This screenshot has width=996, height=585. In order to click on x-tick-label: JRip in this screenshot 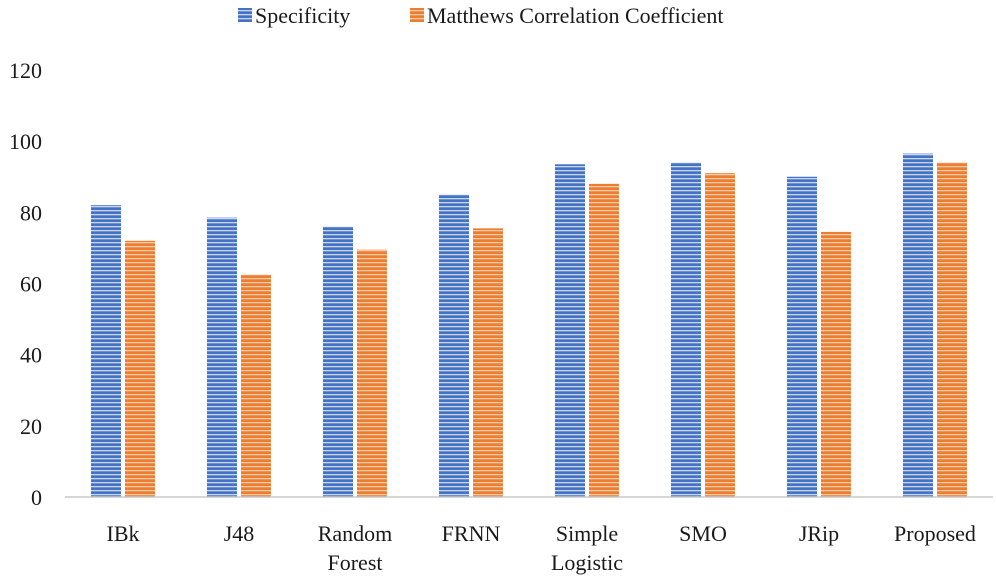, I will do `click(819, 533)`.